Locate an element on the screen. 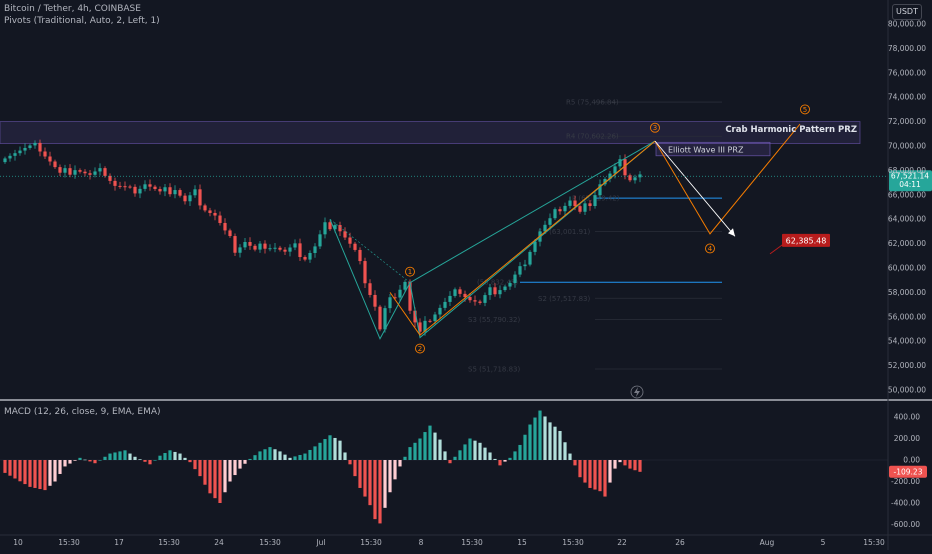  projection-arrowhead is located at coordinates (731, 232).